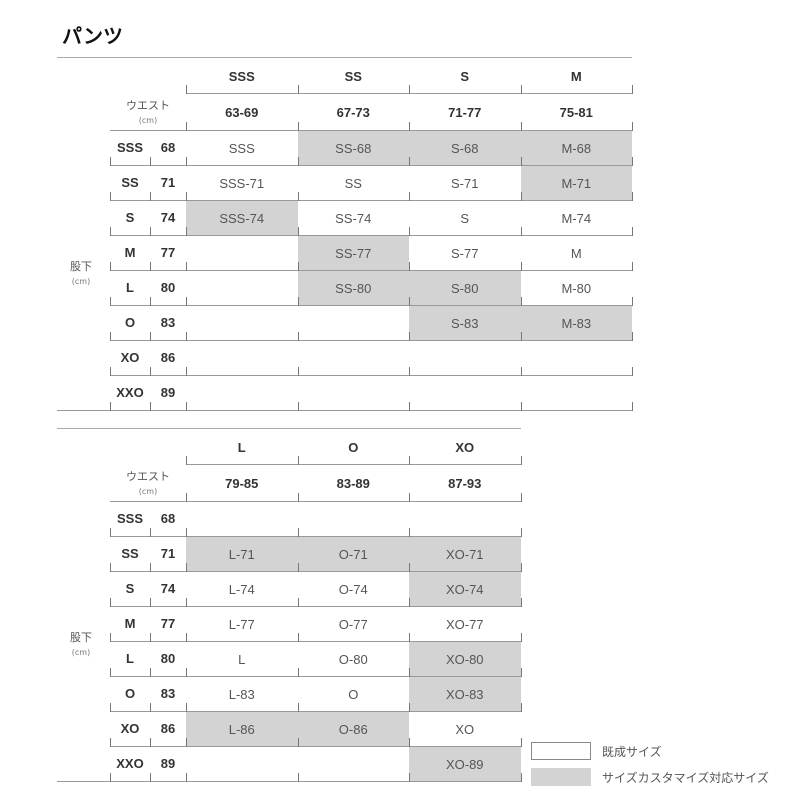 The width and height of the screenshot is (800, 800). I want to click on size-cell: S-77, so click(465, 253).